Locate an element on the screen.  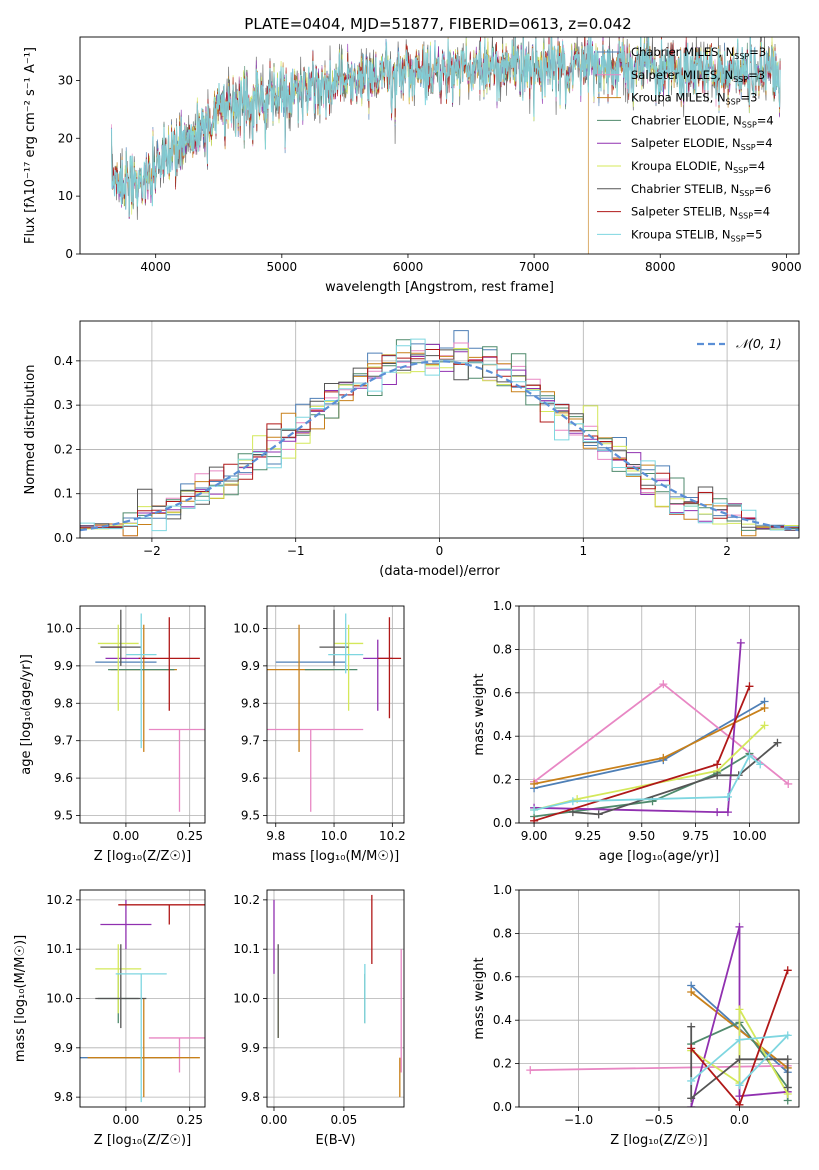
y-tick-label: 0.0 is located at coordinates (63, 538).